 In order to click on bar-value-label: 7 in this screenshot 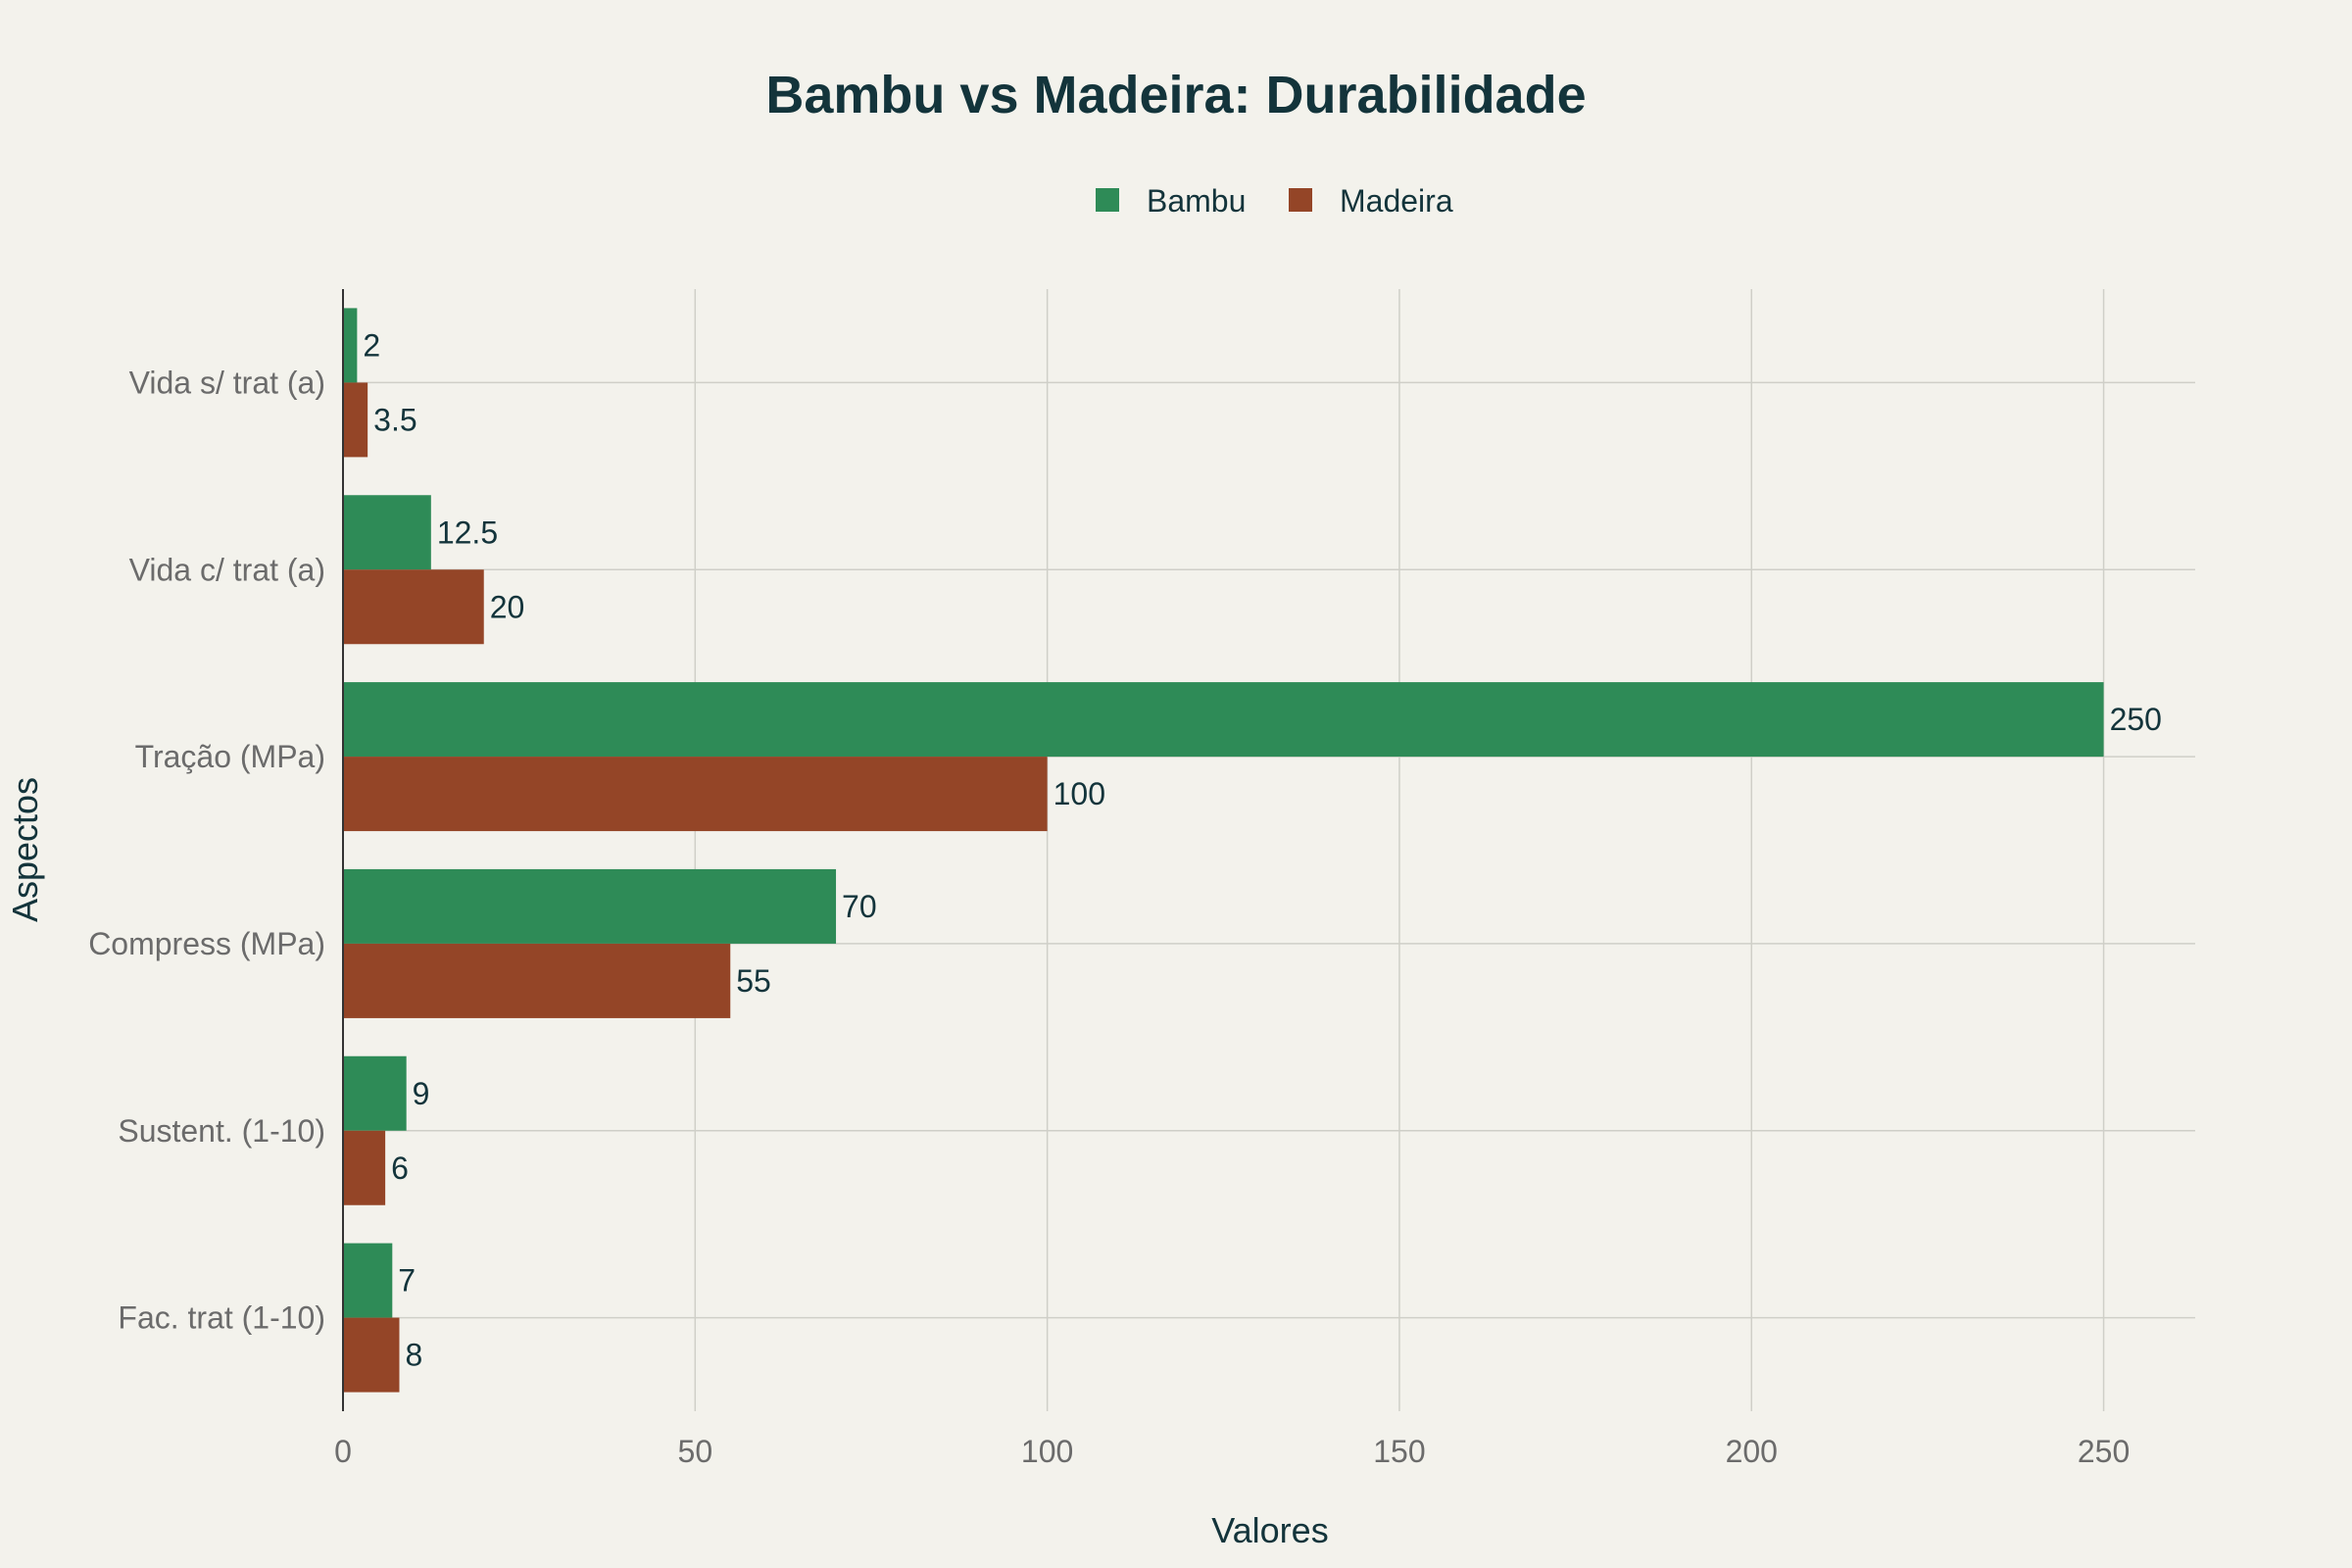, I will do `click(407, 1280)`.